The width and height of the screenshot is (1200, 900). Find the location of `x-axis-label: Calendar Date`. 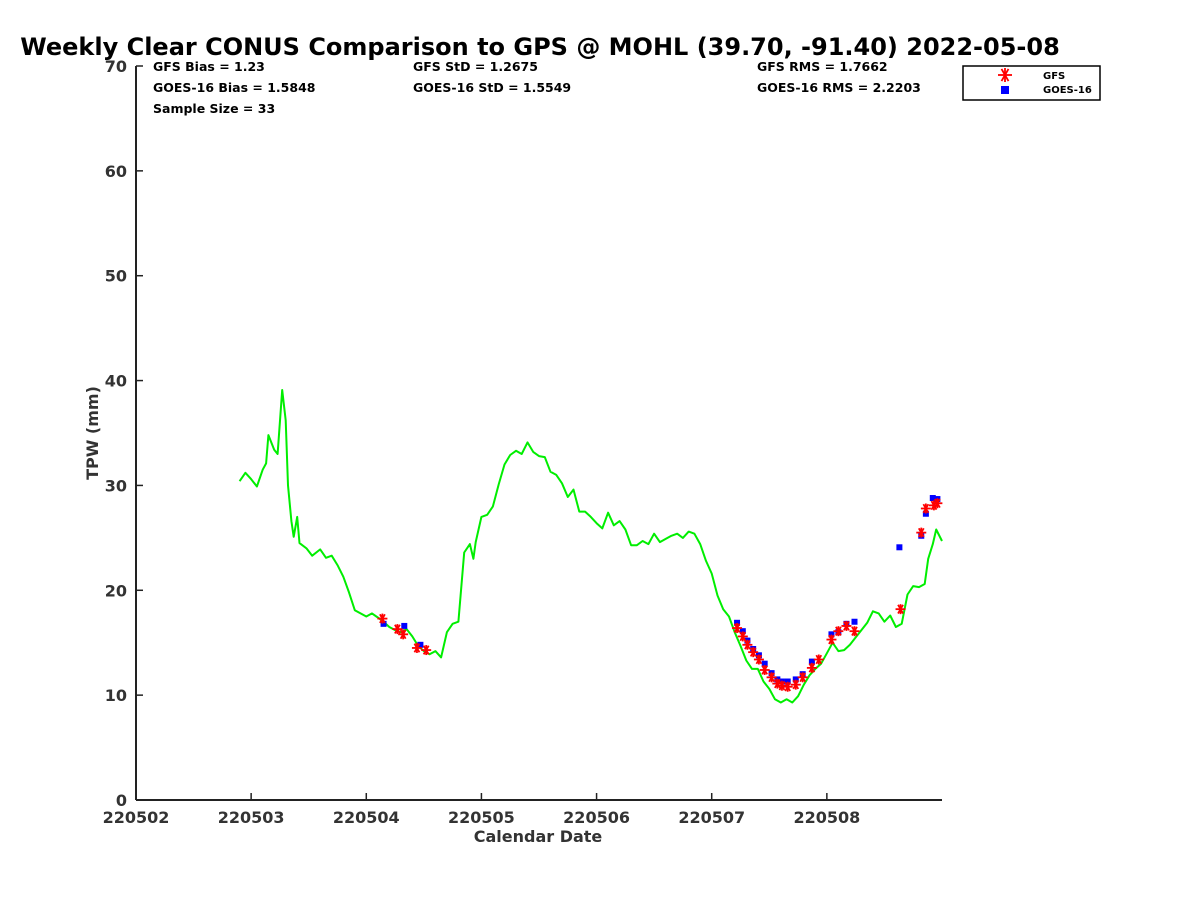

x-axis-label: Calendar Date is located at coordinates (538, 836).